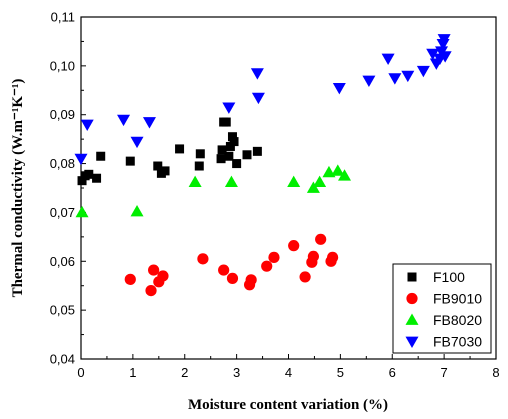 This screenshot has height=419, width=508. Describe the element at coordinates (62, 65) in the screenshot. I see `y-tick-label: 0,10` at that location.